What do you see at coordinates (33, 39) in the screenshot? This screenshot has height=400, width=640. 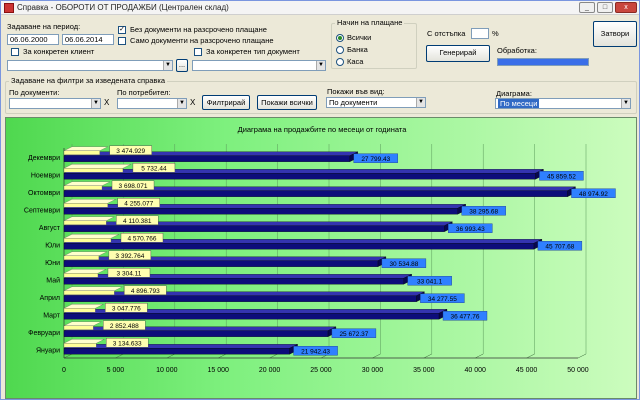 I see `date-from-field: 06.06.2000` at bounding box center [33, 39].